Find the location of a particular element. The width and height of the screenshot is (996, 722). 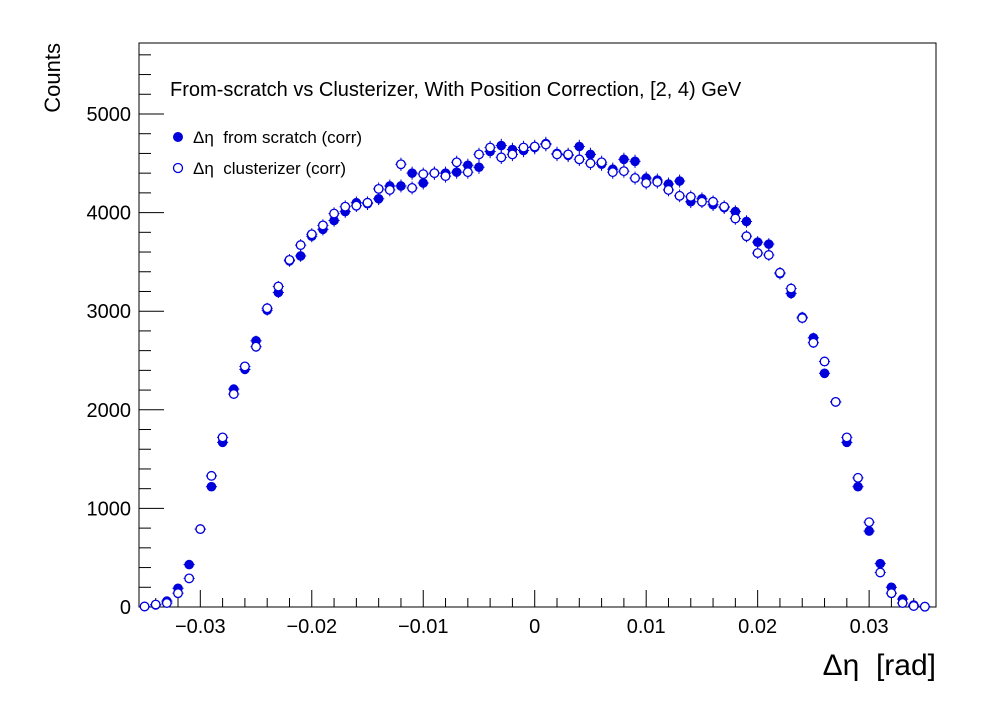

y-tick-label: 4000 is located at coordinates (109, 214).